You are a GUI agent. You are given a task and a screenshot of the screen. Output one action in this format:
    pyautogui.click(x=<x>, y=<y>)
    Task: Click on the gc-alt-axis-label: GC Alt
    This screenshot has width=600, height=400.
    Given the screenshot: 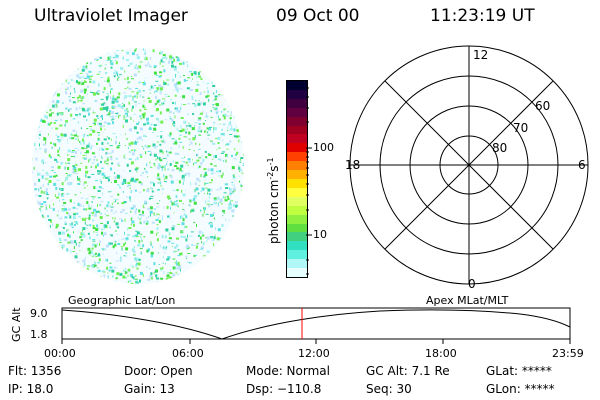 What is the action you would take?
    pyautogui.click(x=16, y=324)
    